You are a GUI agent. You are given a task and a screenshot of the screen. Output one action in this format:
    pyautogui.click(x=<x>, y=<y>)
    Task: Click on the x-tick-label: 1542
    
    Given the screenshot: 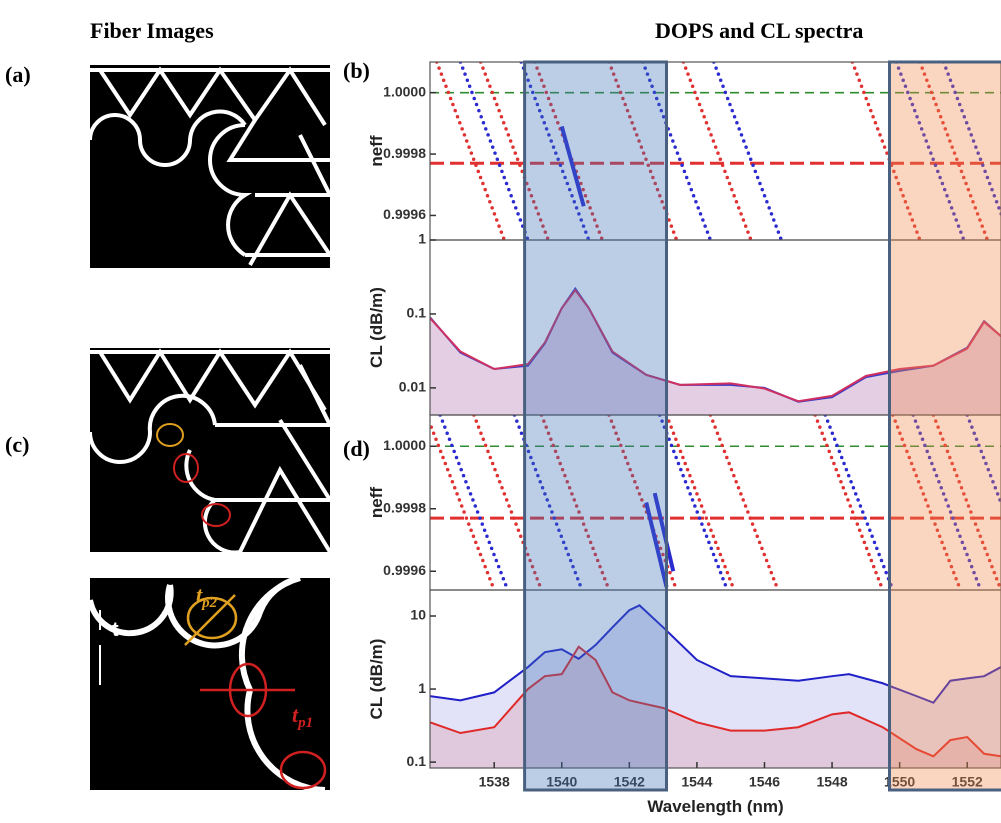 What is the action you would take?
    pyautogui.click(x=629, y=782)
    